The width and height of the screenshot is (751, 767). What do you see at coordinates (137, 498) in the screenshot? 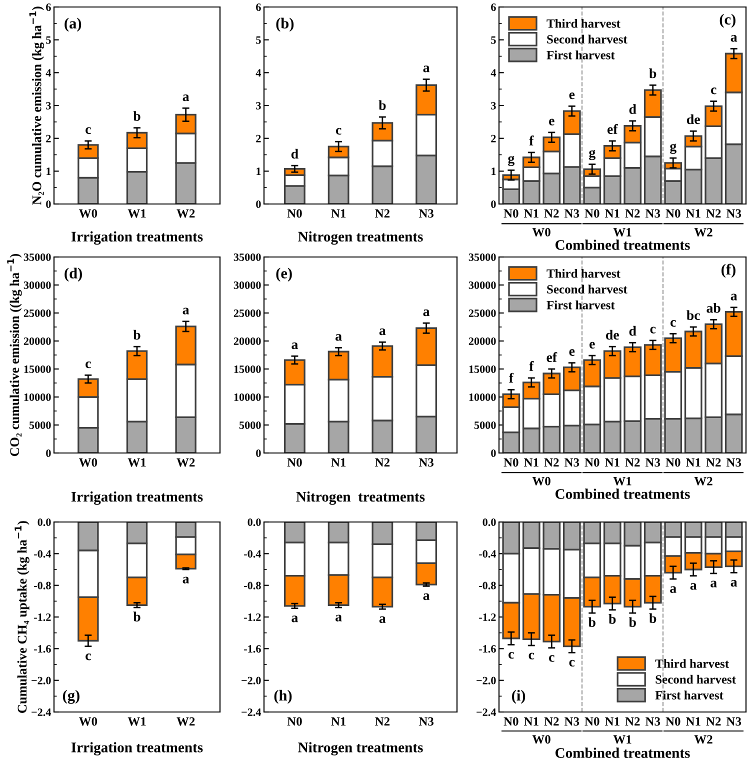
I see `x-axis-title: Irrigation treatments` at bounding box center [137, 498].